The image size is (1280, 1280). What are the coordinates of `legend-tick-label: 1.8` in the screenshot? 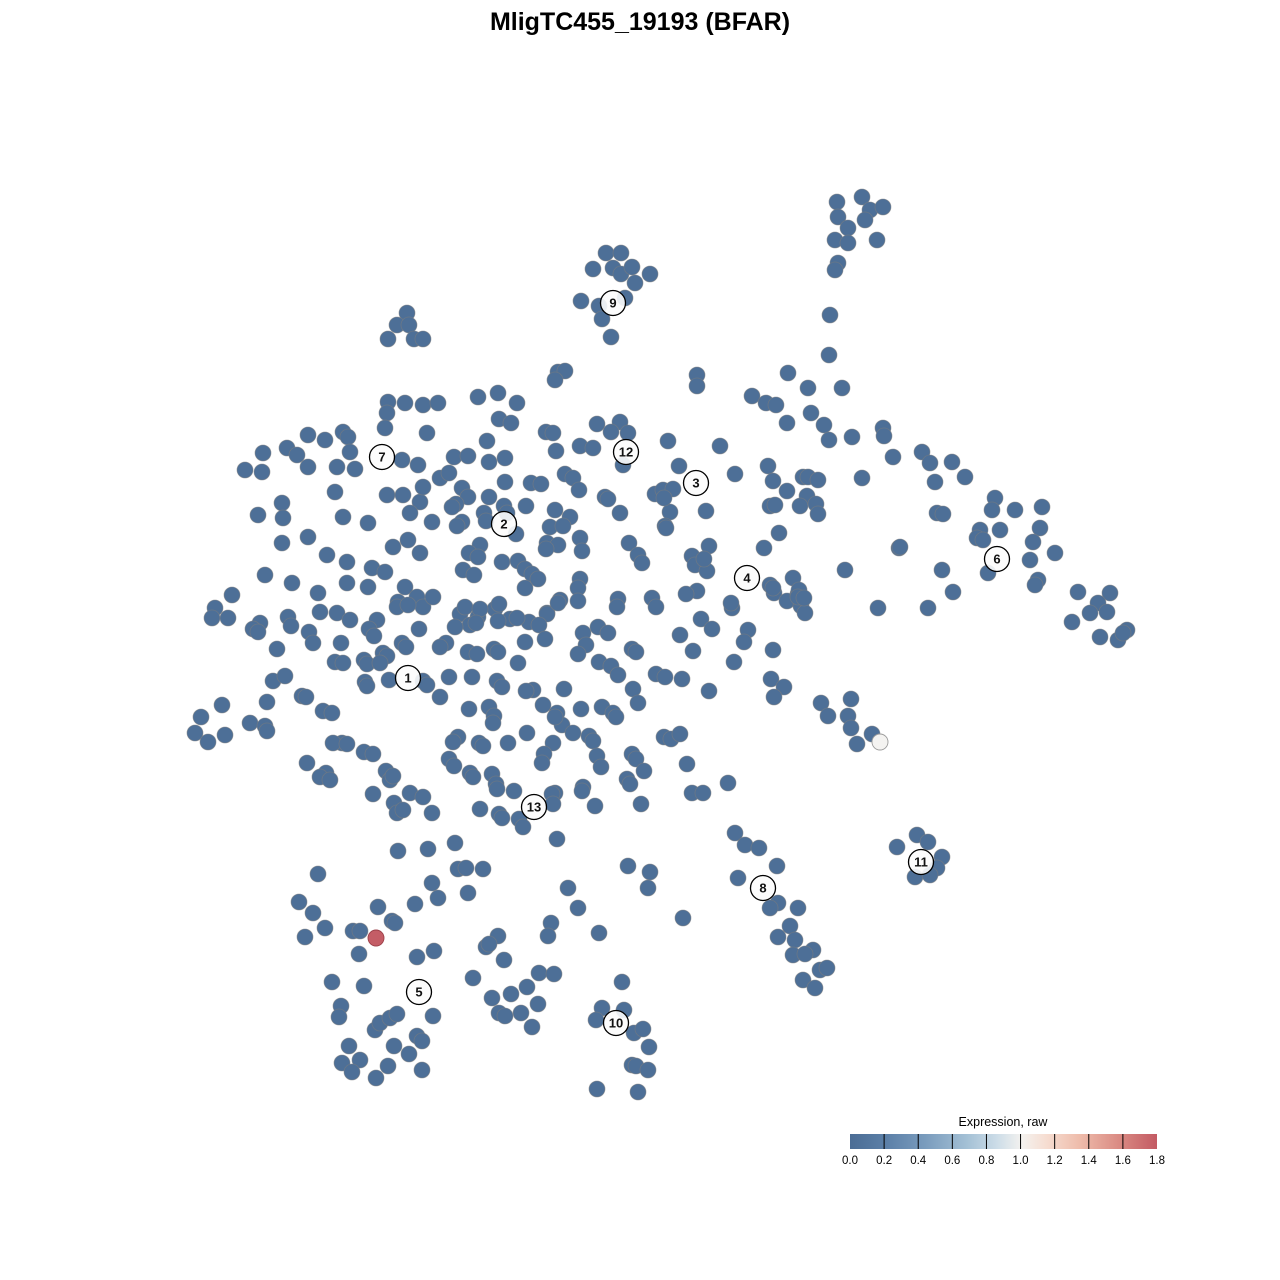 It's located at (1157, 1161).